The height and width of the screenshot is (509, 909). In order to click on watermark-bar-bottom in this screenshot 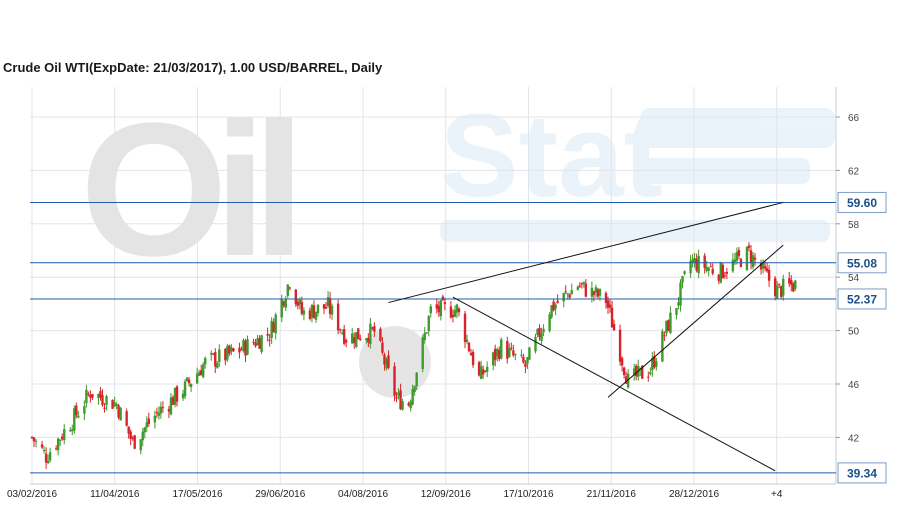, I will do `click(635, 231)`.